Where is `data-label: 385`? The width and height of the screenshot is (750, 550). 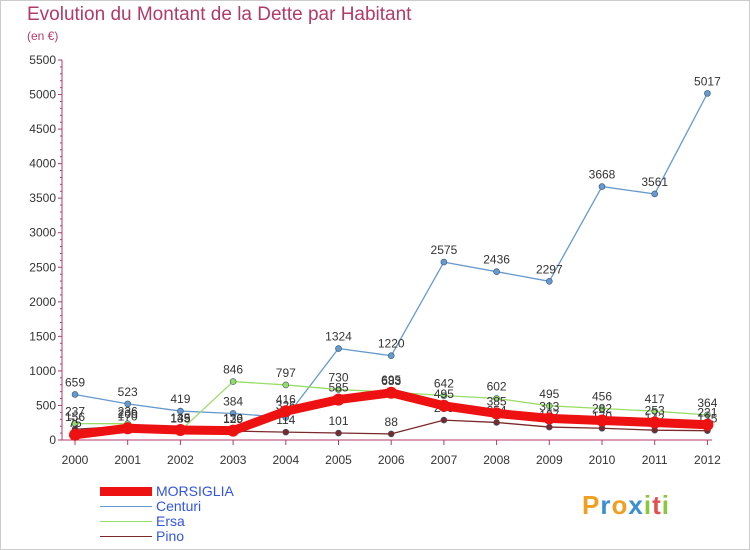 data-label: 385 is located at coordinates (497, 401).